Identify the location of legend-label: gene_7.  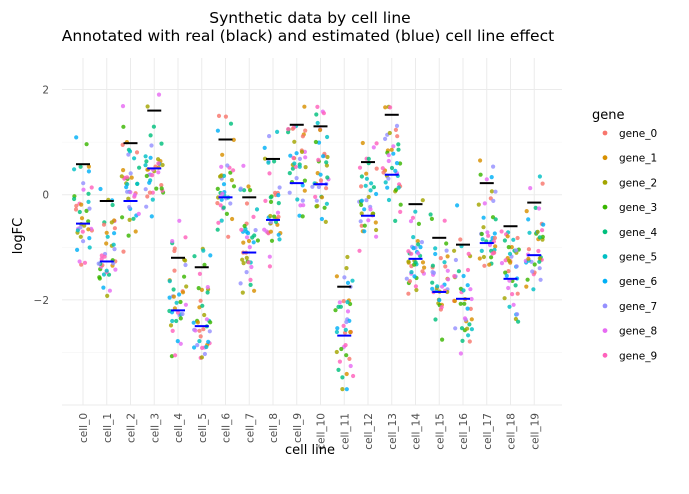
(638, 307).